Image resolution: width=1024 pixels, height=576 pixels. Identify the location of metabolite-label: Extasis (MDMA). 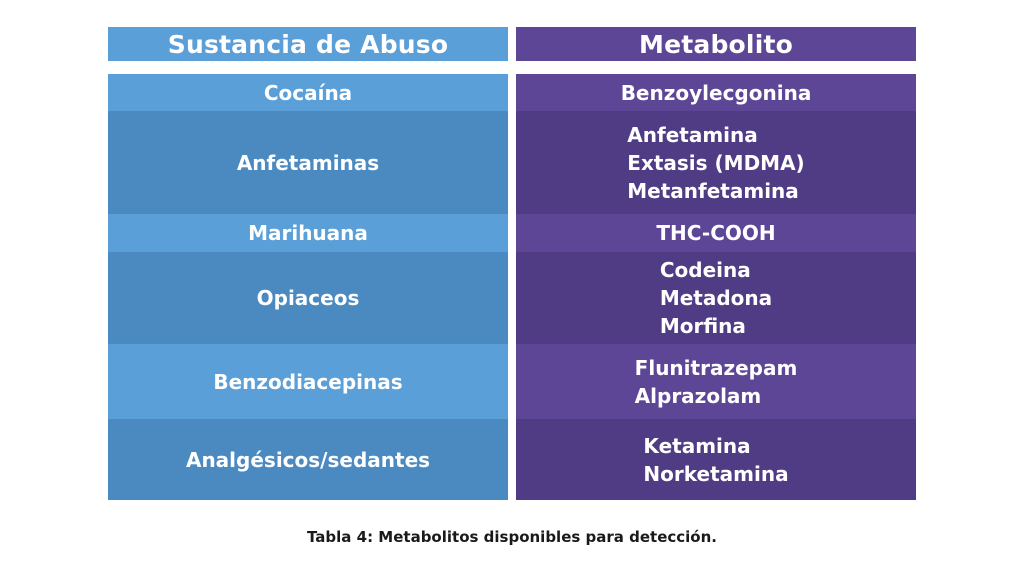
(716, 162).